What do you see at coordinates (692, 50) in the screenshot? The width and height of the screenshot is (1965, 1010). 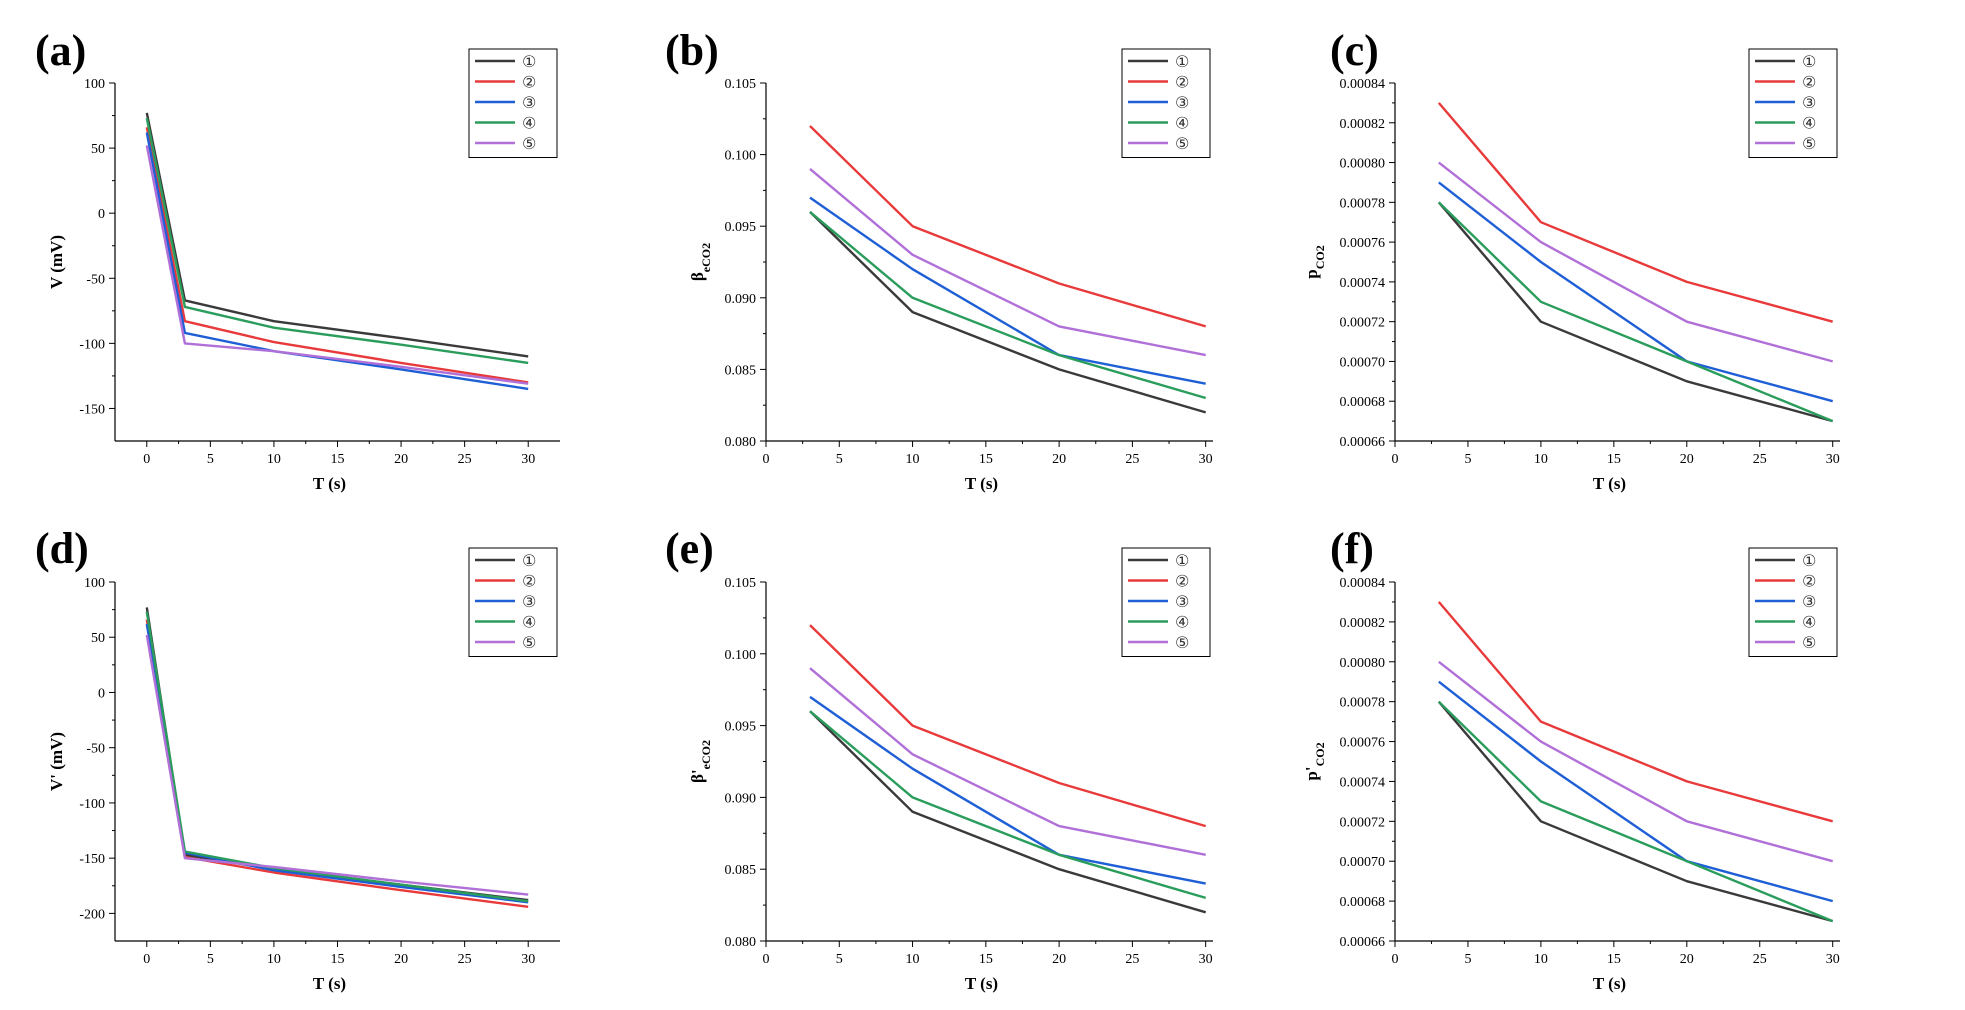 I see `panel-letter: (b)` at bounding box center [692, 50].